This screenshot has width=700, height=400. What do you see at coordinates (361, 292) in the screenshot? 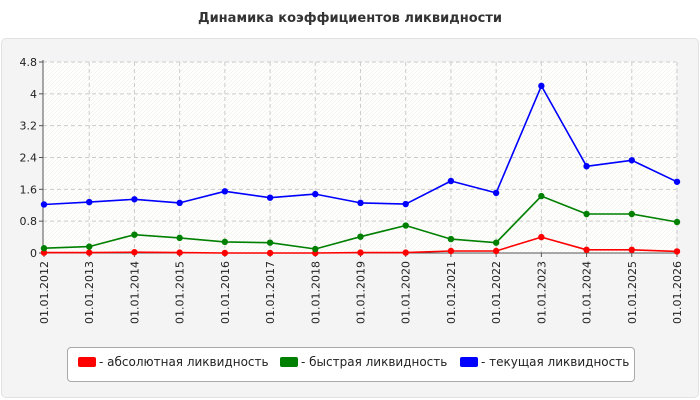
I see `x-tick-label: 01.01.2019` at bounding box center [361, 292].